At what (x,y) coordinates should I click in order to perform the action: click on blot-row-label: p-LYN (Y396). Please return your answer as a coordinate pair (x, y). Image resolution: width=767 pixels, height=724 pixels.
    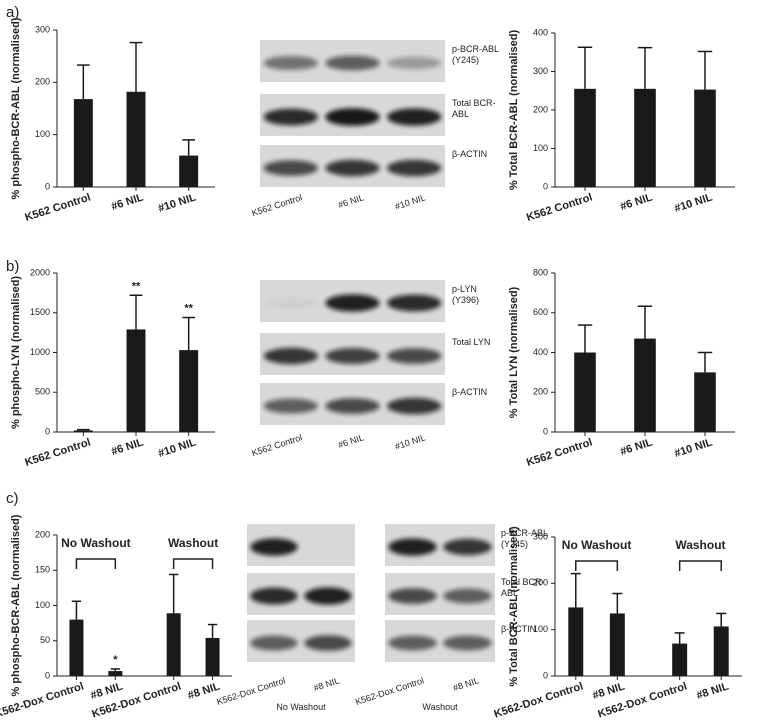
    Looking at the image, I should click on (466, 294).